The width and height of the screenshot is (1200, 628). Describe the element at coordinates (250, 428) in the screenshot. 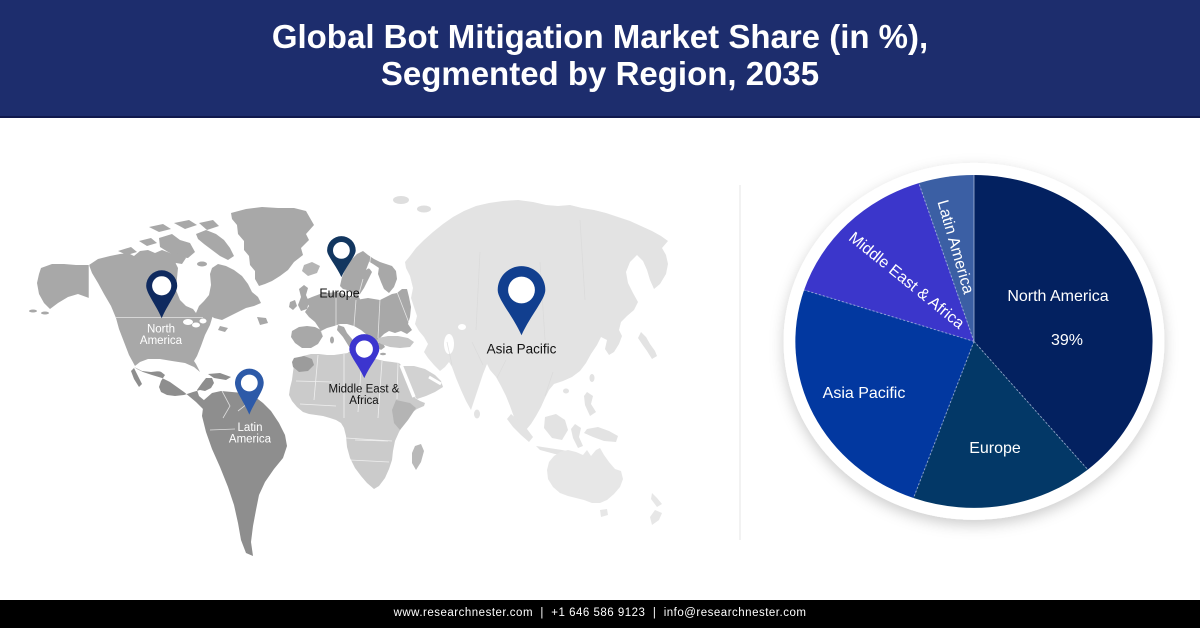

I see `svg-text: Latin` at that location.